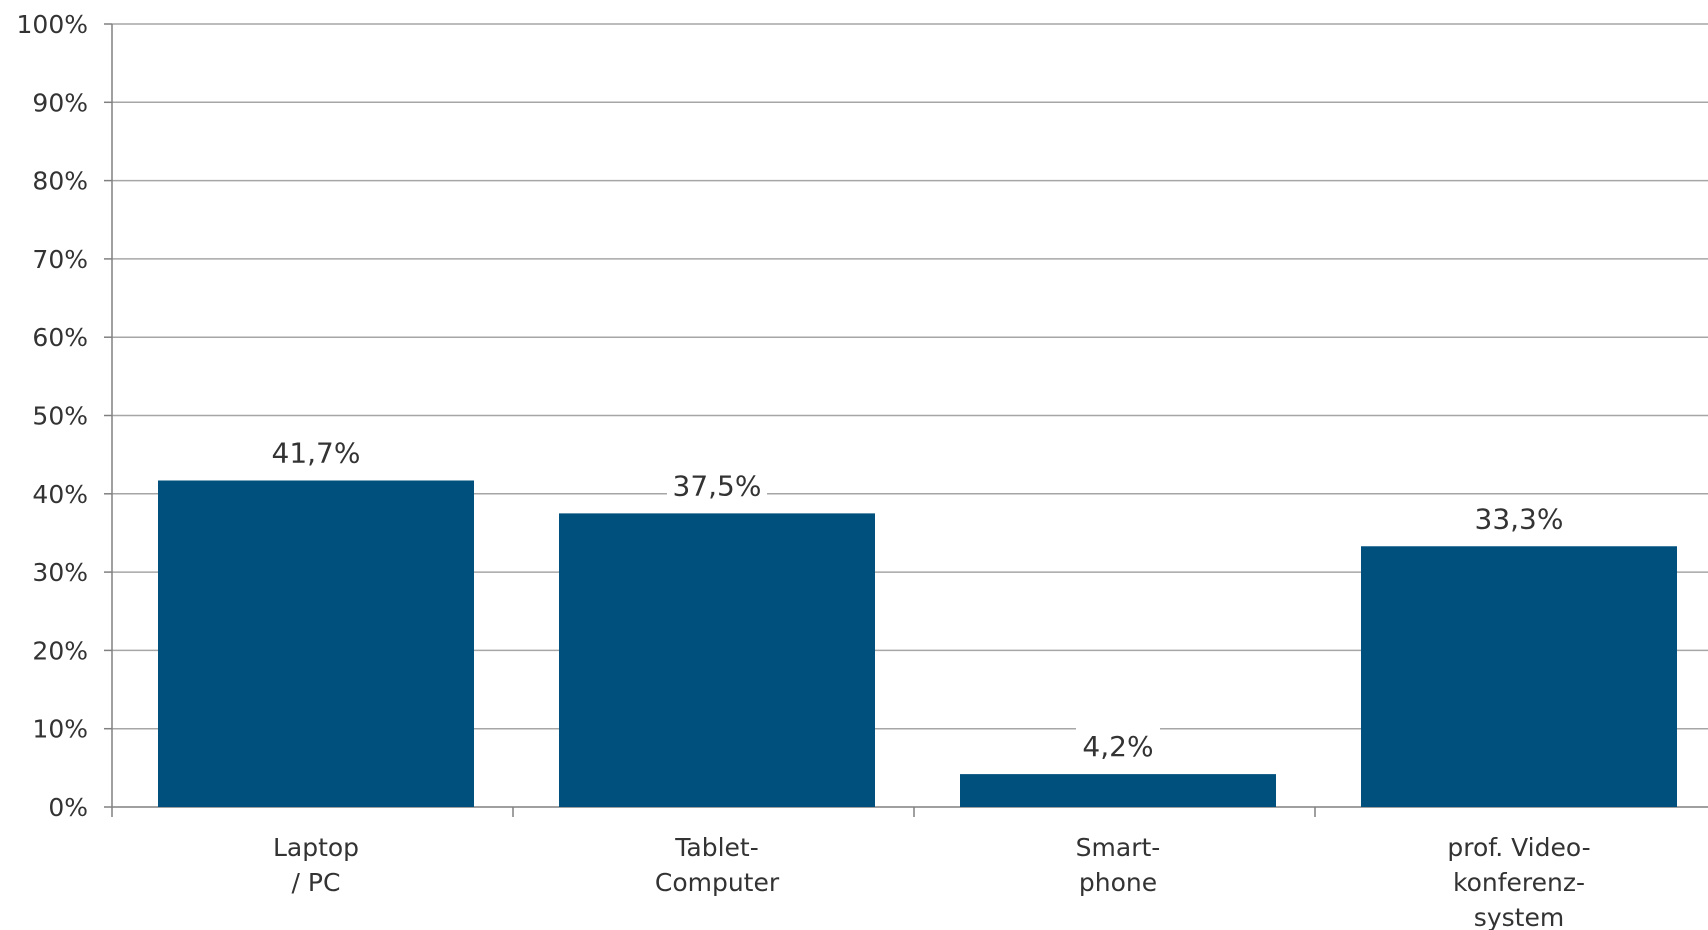 Image resolution: width=1708 pixels, height=930 pixels. Describe the element at coordinates (717, 865) in the screenshot. I see `category-label: Tablet- Computer` at that location.